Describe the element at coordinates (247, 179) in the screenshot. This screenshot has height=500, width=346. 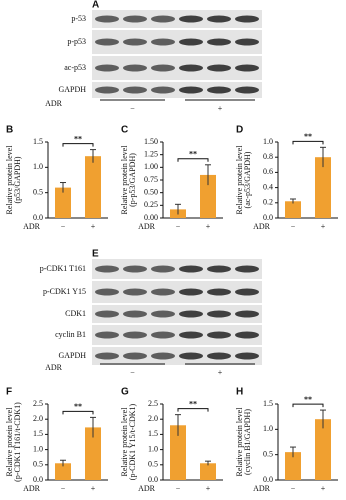
I see `y-axis-label: (ac-p53/GAPDH)` at that location.